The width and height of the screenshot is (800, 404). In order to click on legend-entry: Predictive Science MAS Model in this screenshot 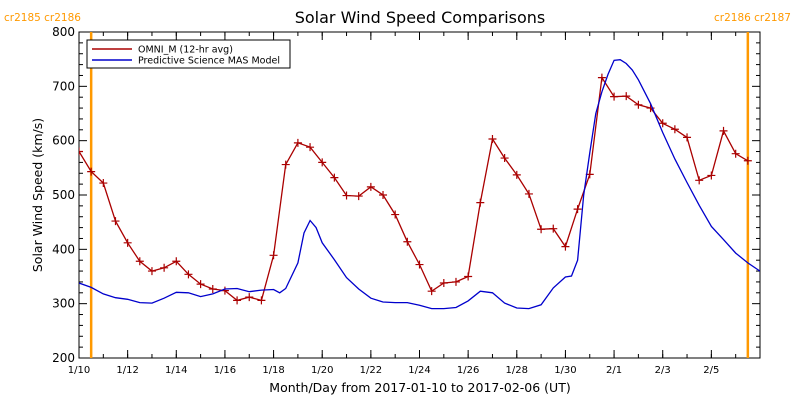, I will do `click(209, 61)`.